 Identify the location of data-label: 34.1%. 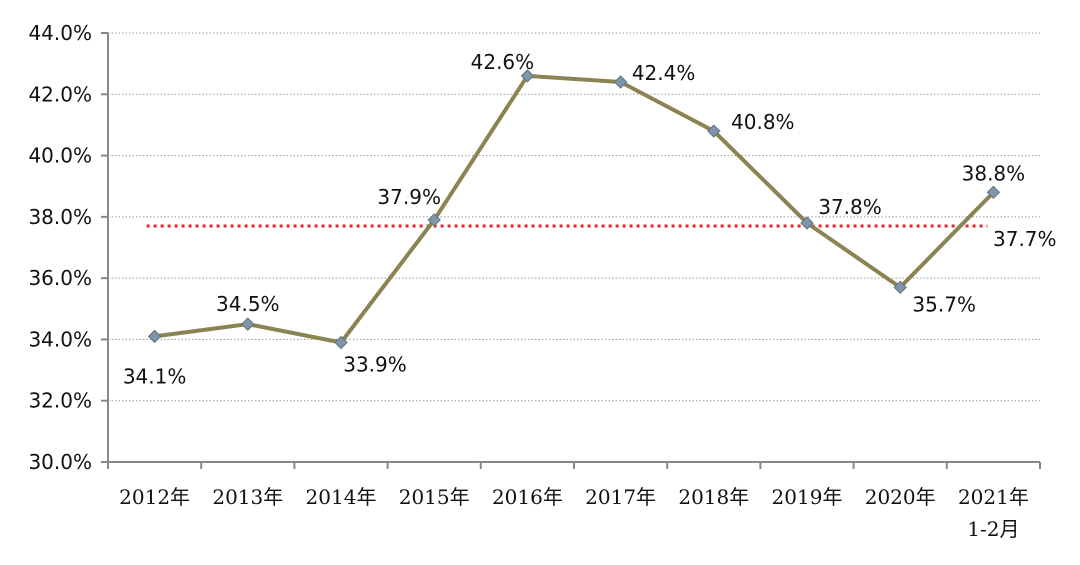
(155, 376).